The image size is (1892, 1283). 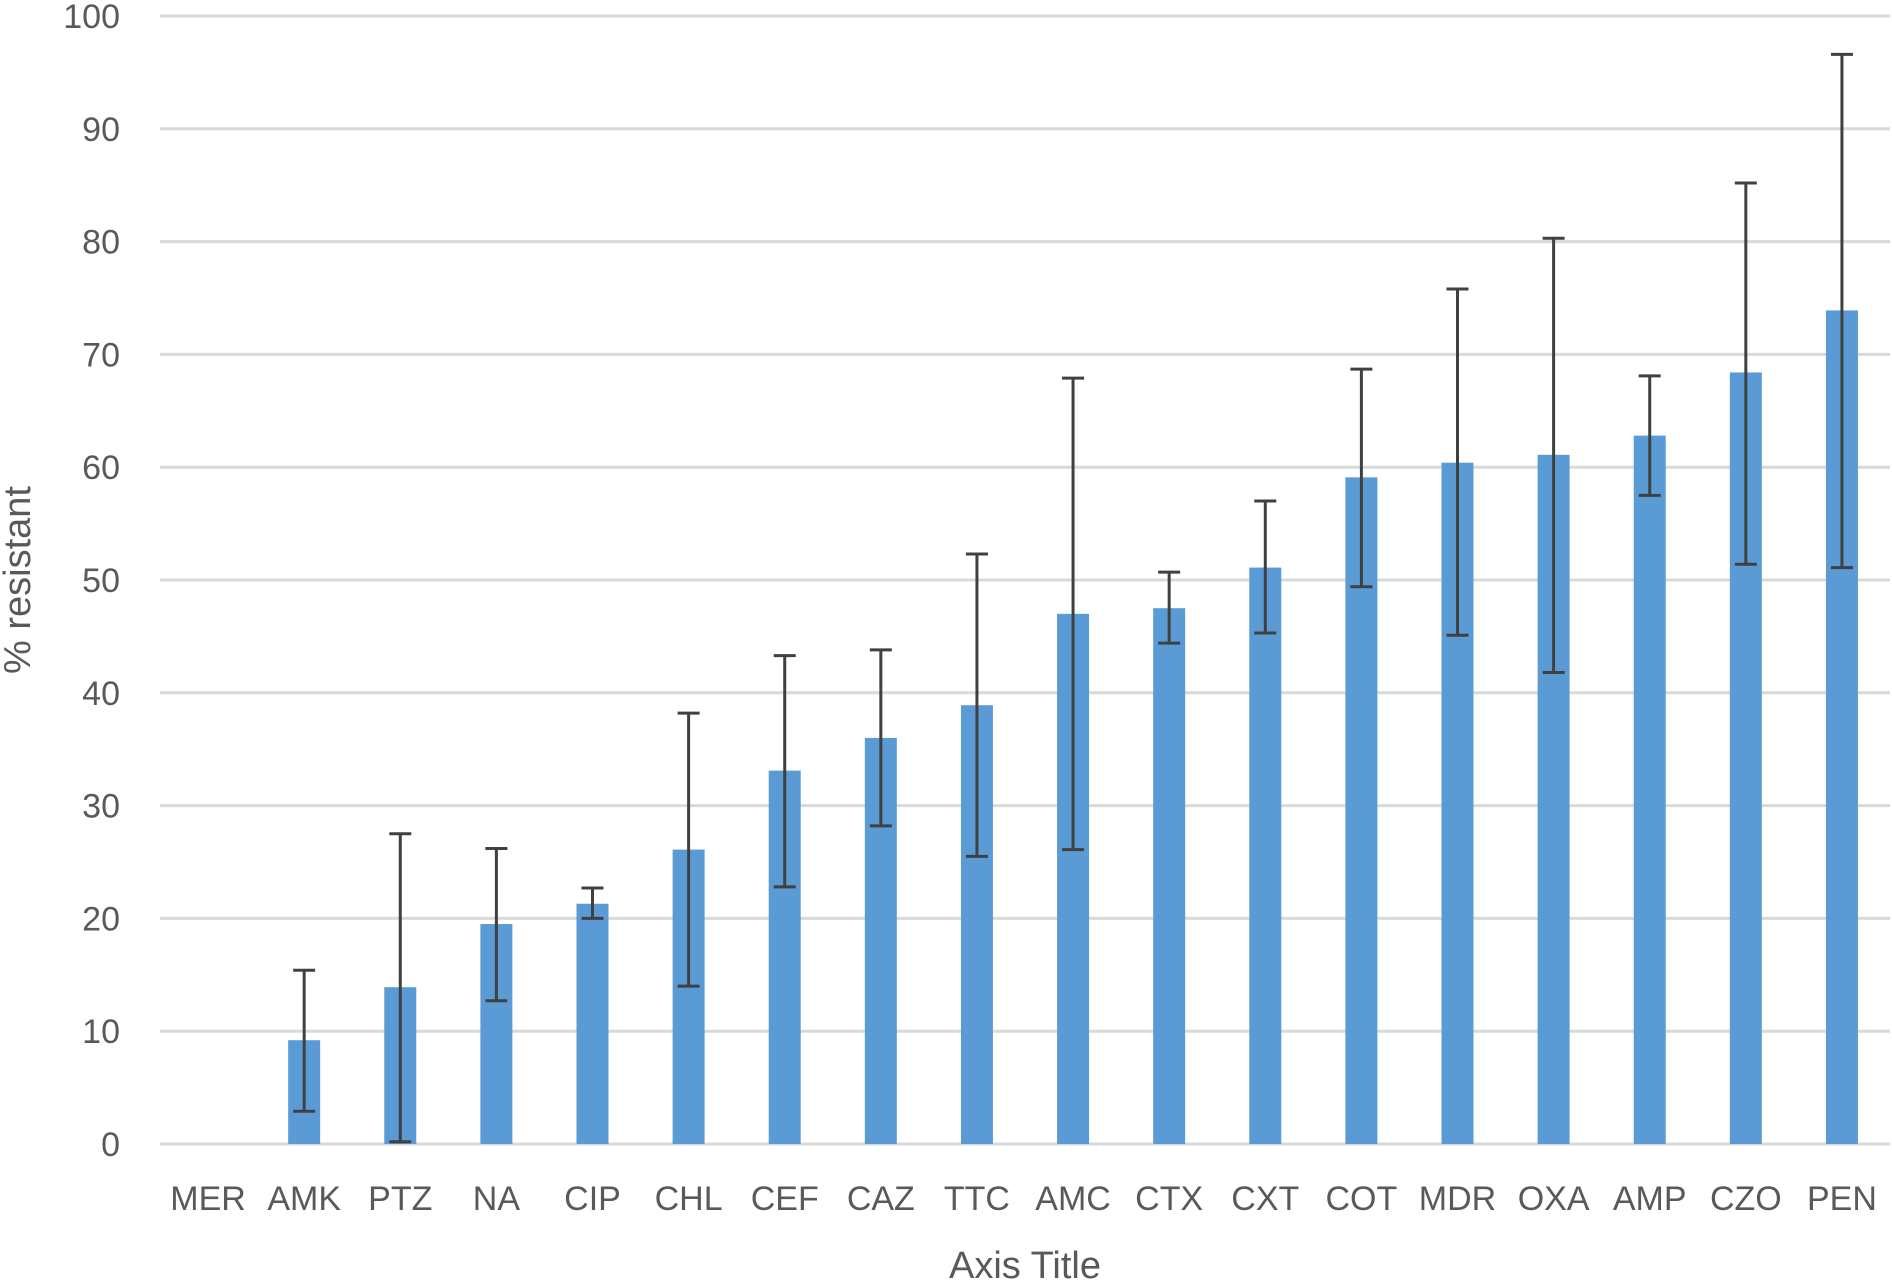 I want to click on x-tick-label-chl: CHL, so click(x=689, y=1199).